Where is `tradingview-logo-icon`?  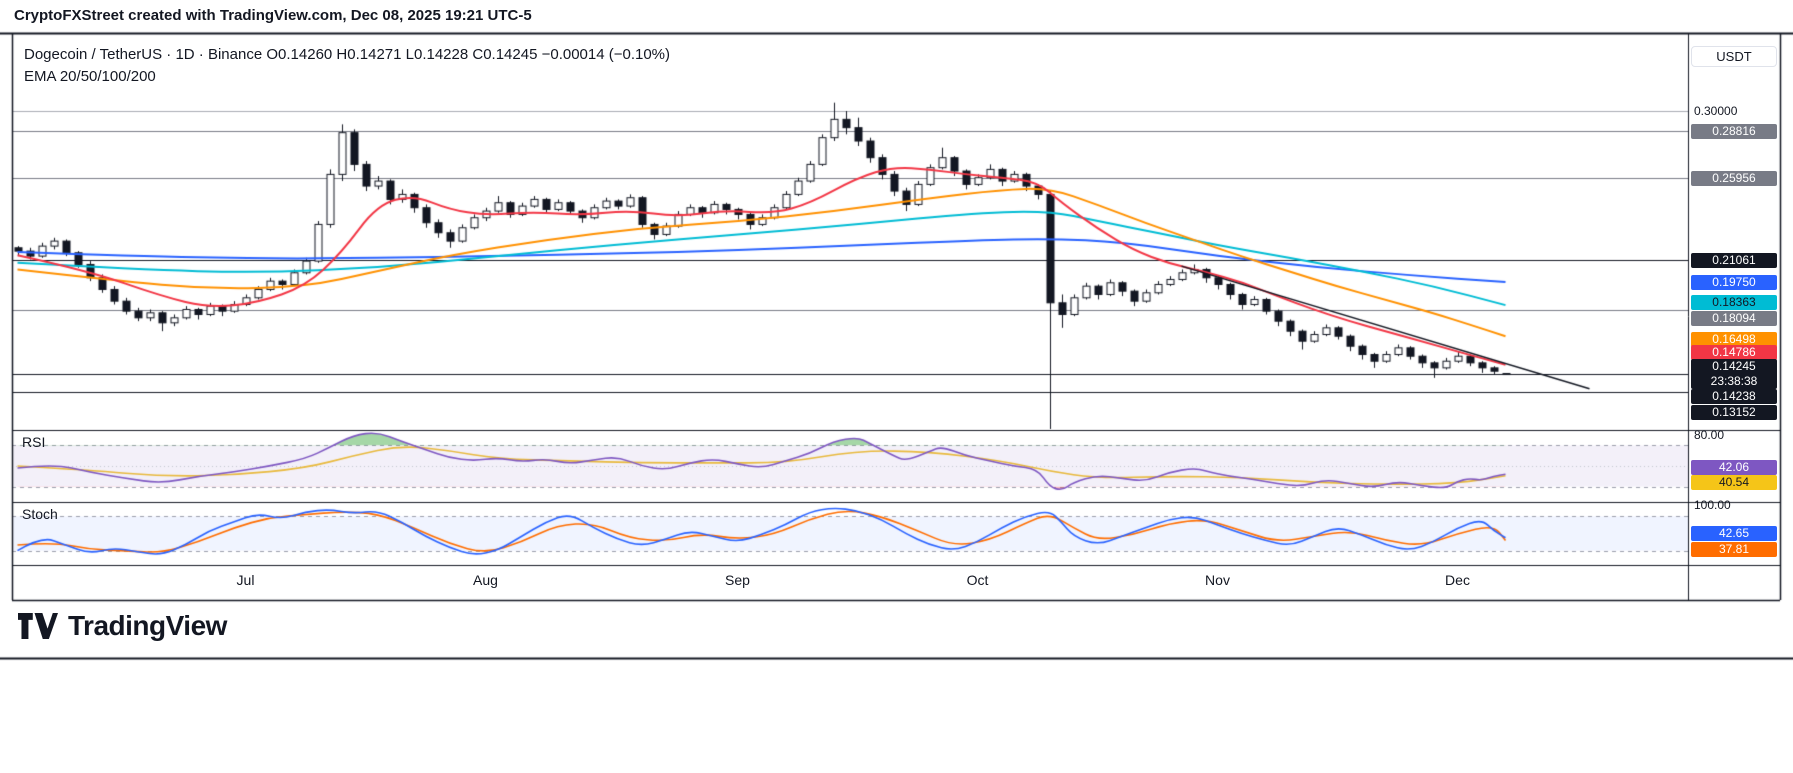
tradingview-logo-icon is located at coordinates (38, 626).